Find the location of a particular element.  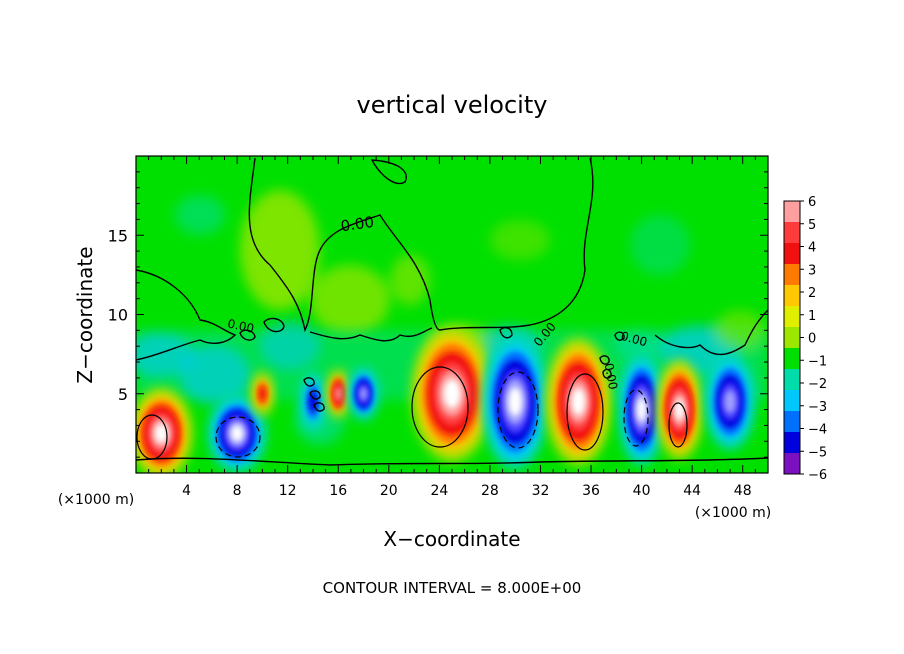

x-tick-label: 8 is located at coordinates (237, 491).